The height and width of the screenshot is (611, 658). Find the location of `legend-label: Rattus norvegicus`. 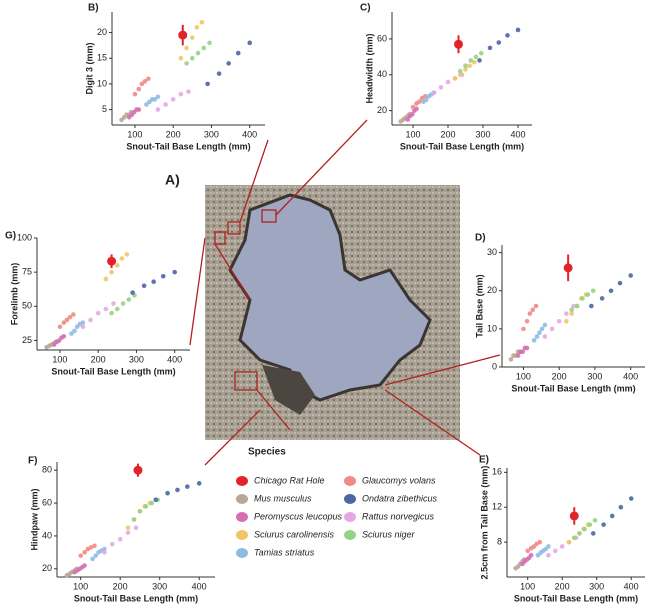

legend-label: Rattus norvegicus is located at coordinates (398, 516).